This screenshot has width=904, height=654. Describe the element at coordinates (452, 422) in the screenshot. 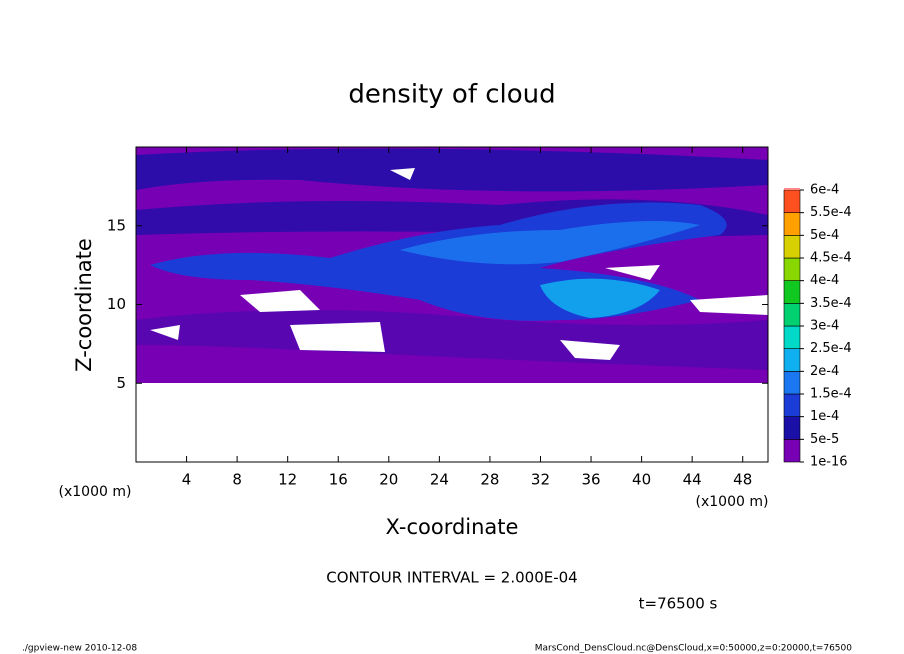

I see `field-empty` at that location.